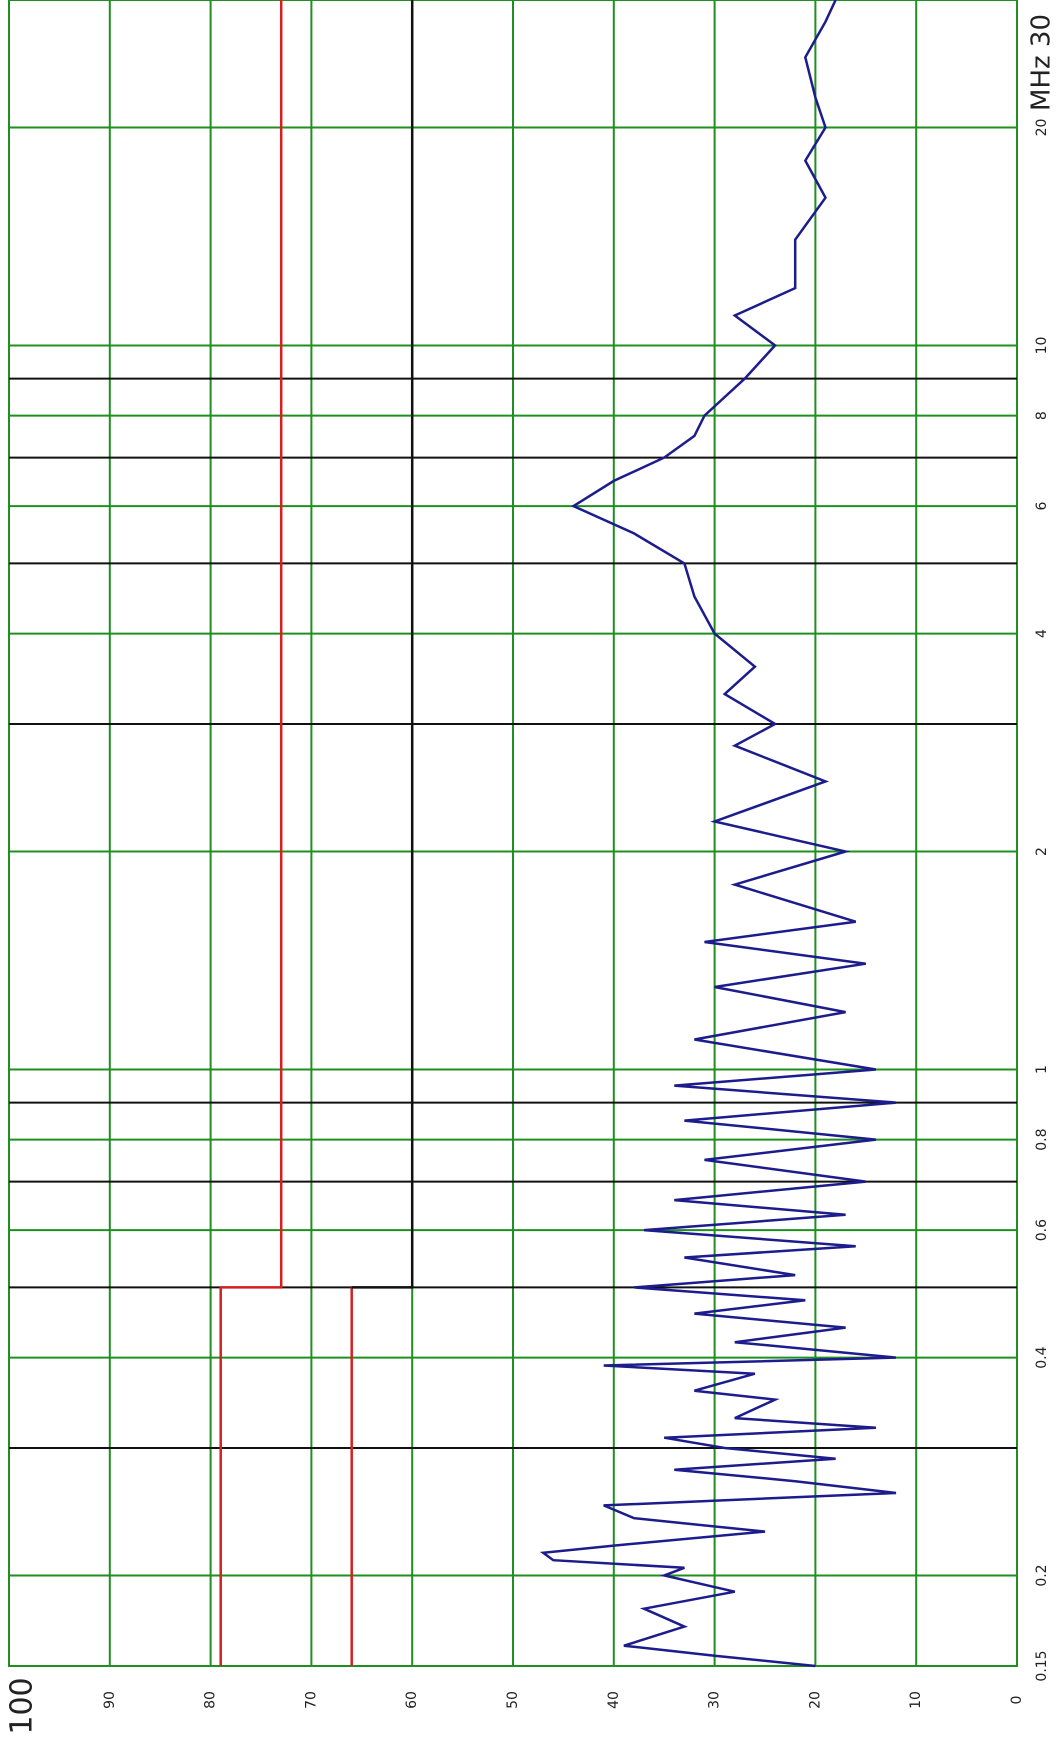 The height and width of the screenshot is (1753, 1064). Describe the element at coordinates (1042, 62) in the screenshot. I see `x-tick-label: MHz 30` at that location.